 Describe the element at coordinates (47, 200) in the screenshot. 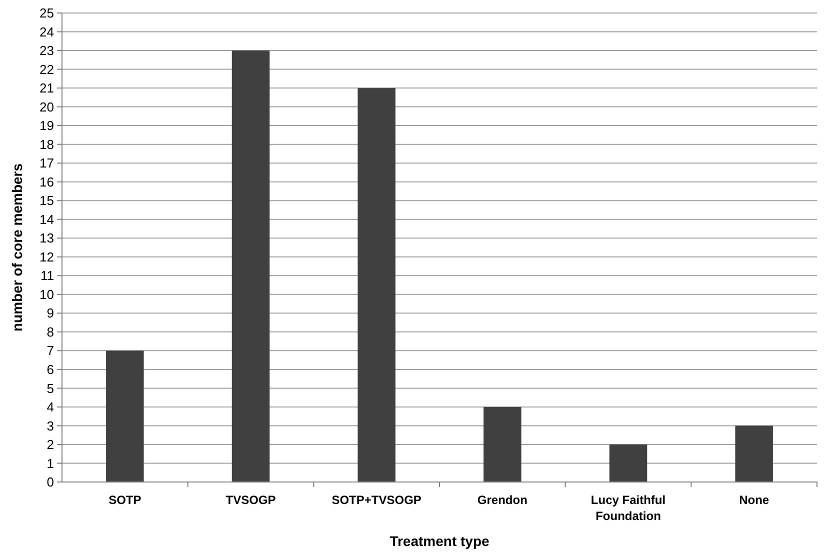

I see `y-tick-label: 15` at that location.